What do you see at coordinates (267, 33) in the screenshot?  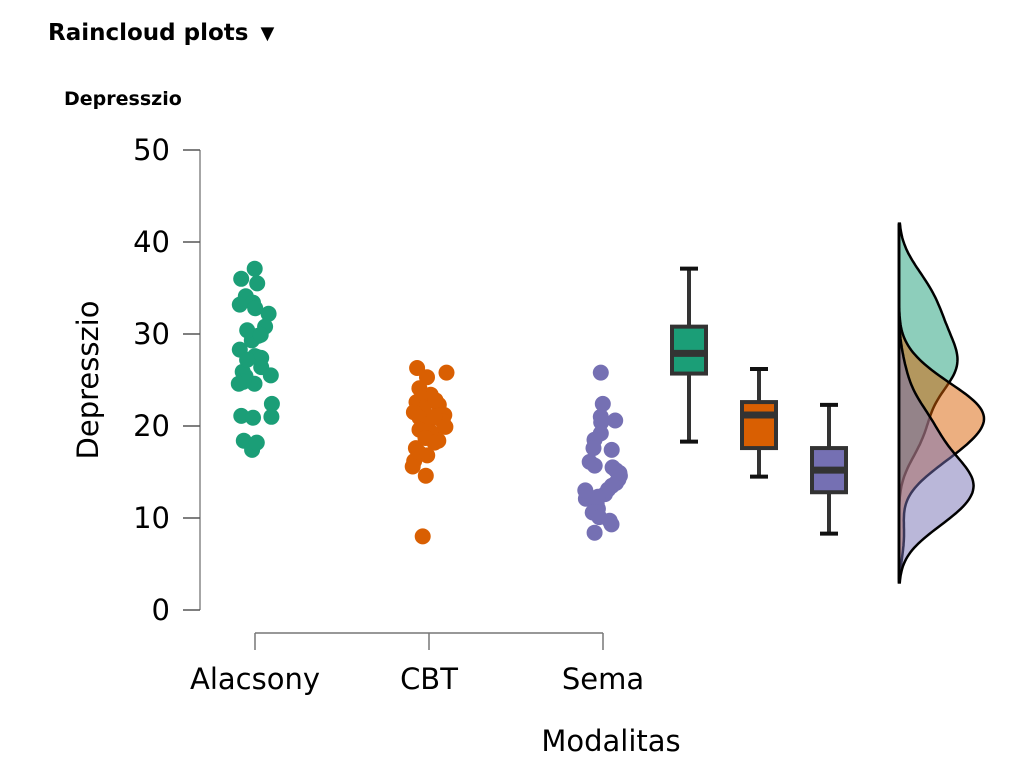 I see `triangle-down-icon: ▼` at bounding box center [267, 33].